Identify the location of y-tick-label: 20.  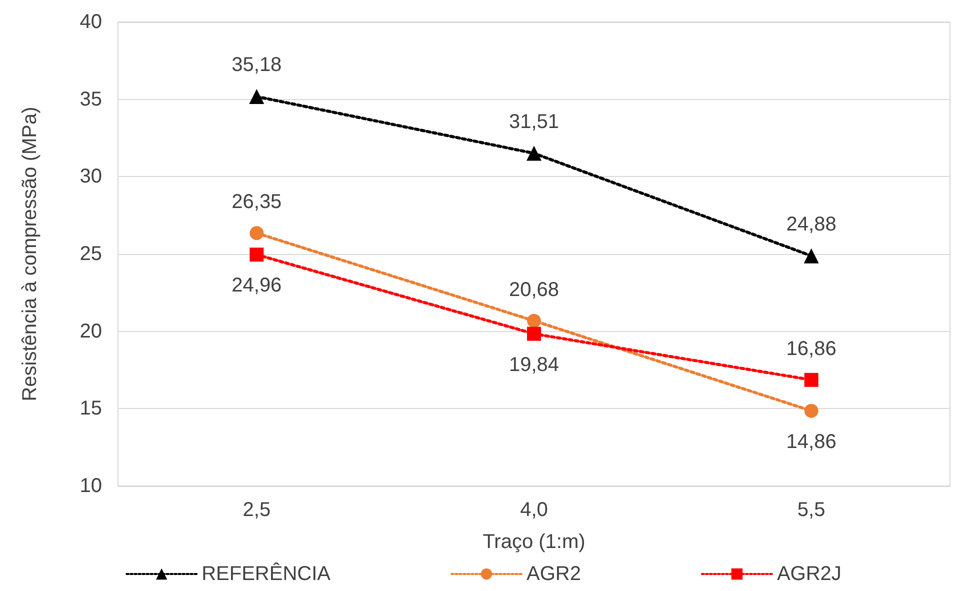
(91, 331).